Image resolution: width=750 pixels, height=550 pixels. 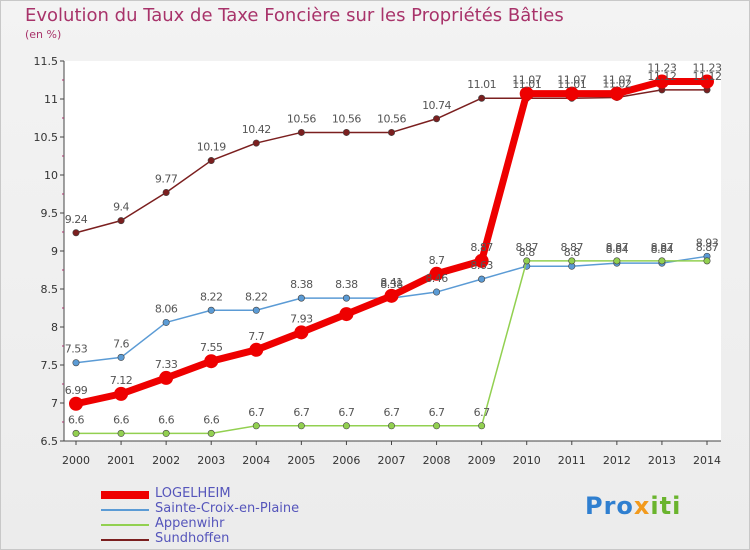 What do you see at coordinates (54, 251) in the screenshot?
I see `y-tick-label: 9` at bounding box center [54, 251].